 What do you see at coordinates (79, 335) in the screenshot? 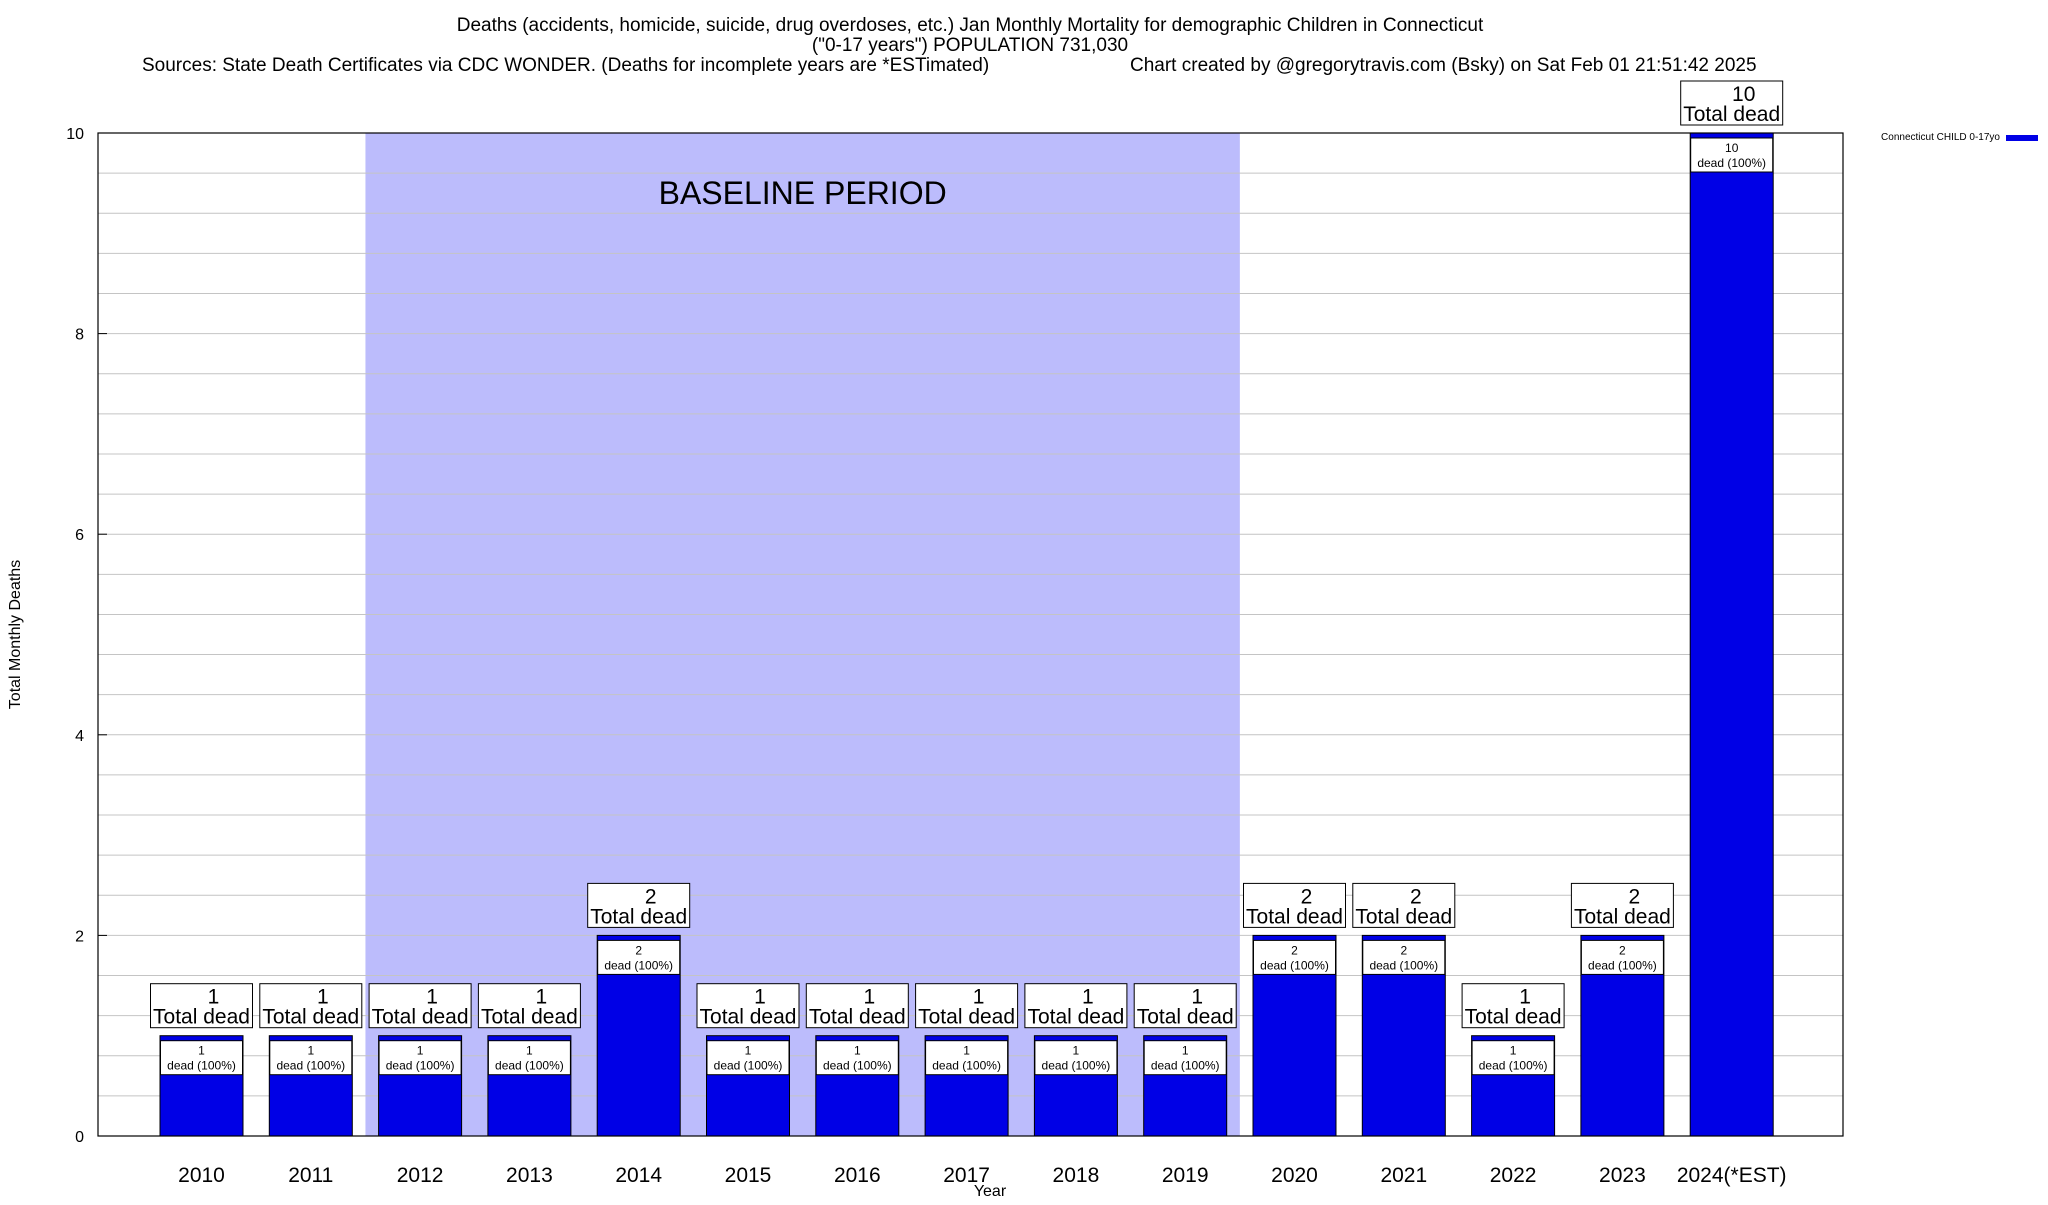
I see `y-tick-label: 8` at bounding box center [79, 335].